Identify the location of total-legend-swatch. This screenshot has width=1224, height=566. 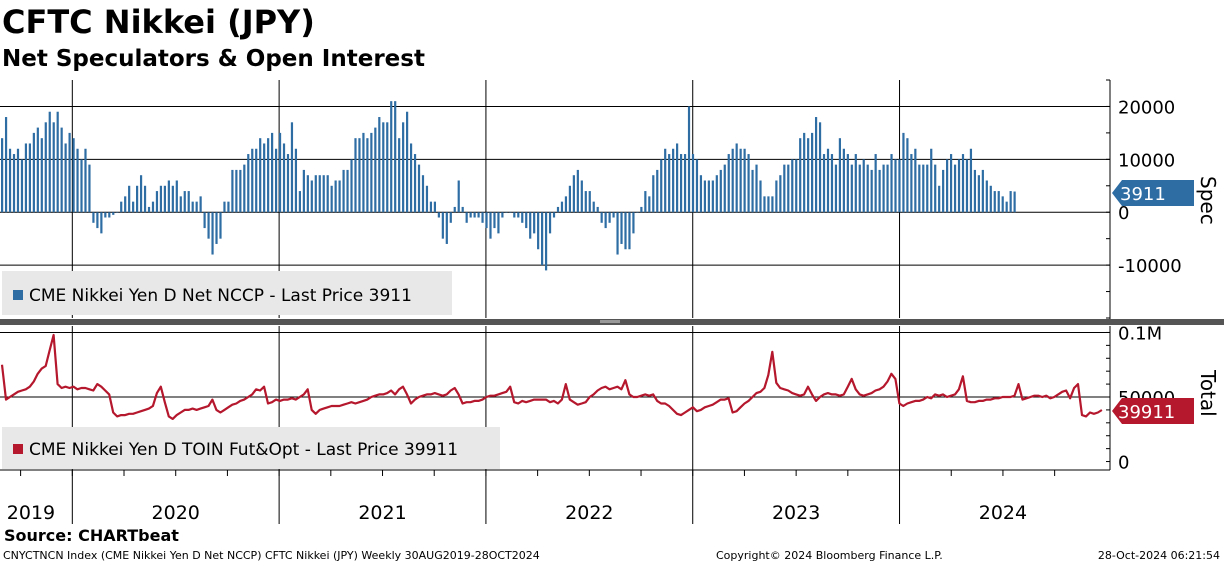
(18, 449).